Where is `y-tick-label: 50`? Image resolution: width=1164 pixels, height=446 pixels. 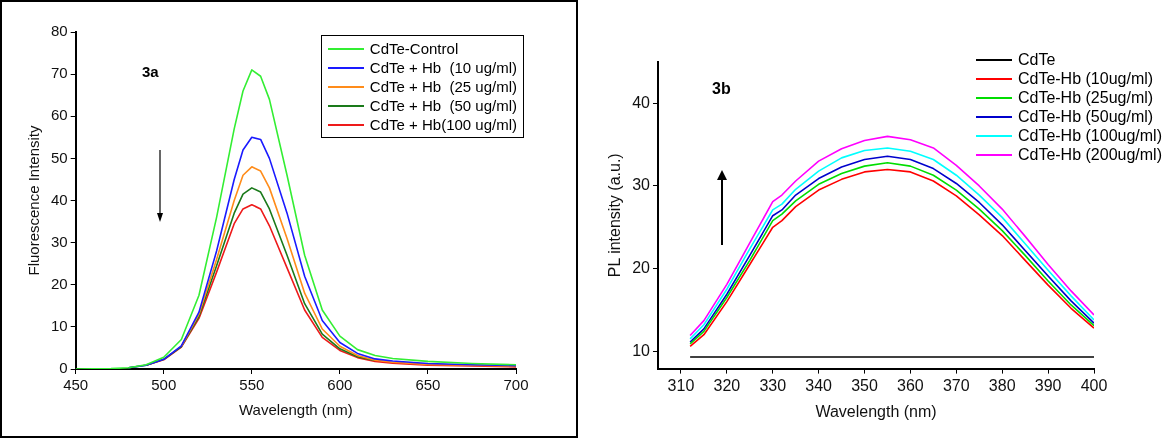 y-tick-label: 50 is located at coordinates (59, 157).